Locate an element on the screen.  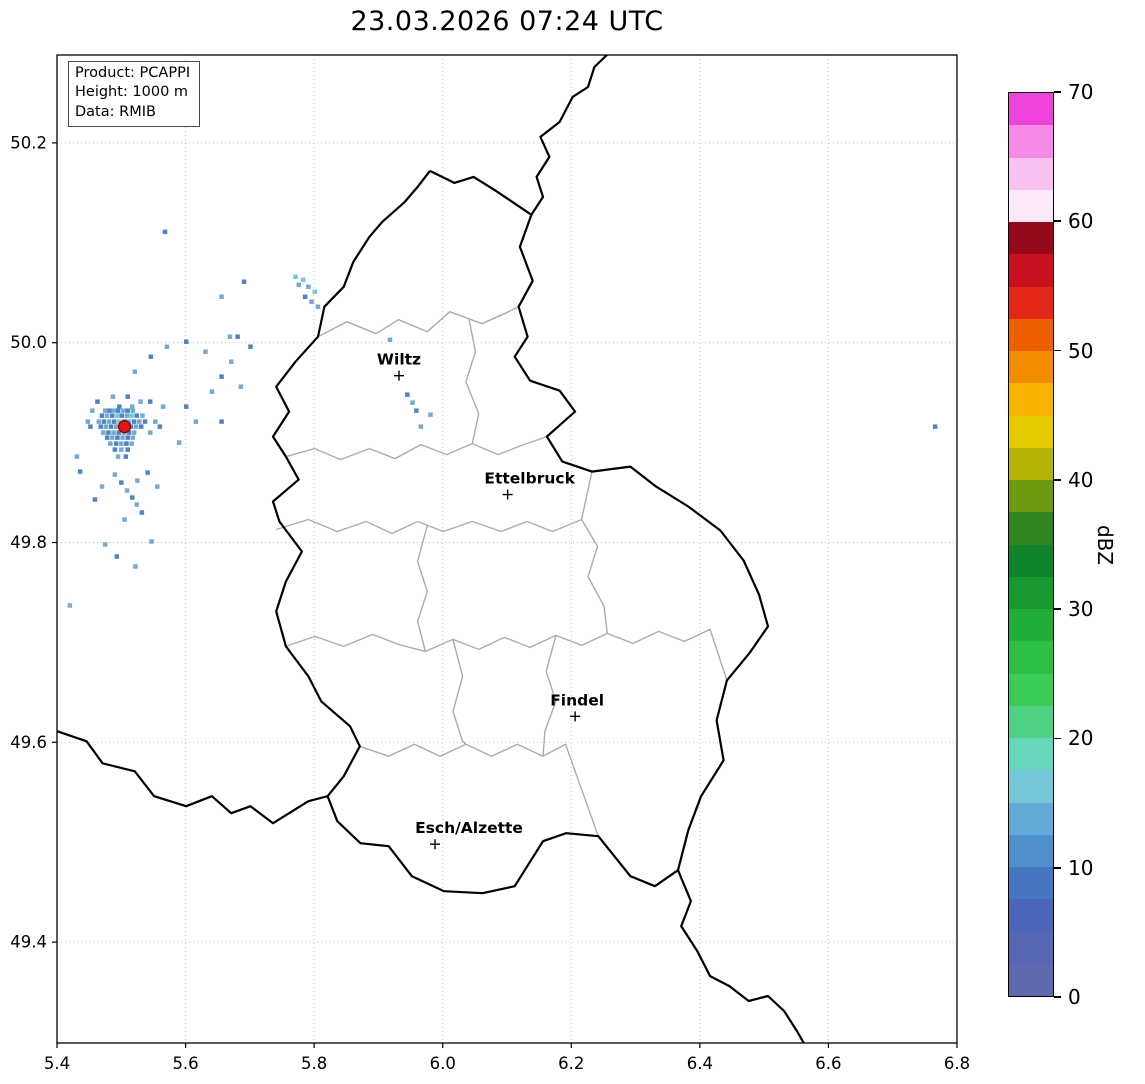
figure-title: 23.03.2026 07:24 UTC is located at coordinates (507, 21).